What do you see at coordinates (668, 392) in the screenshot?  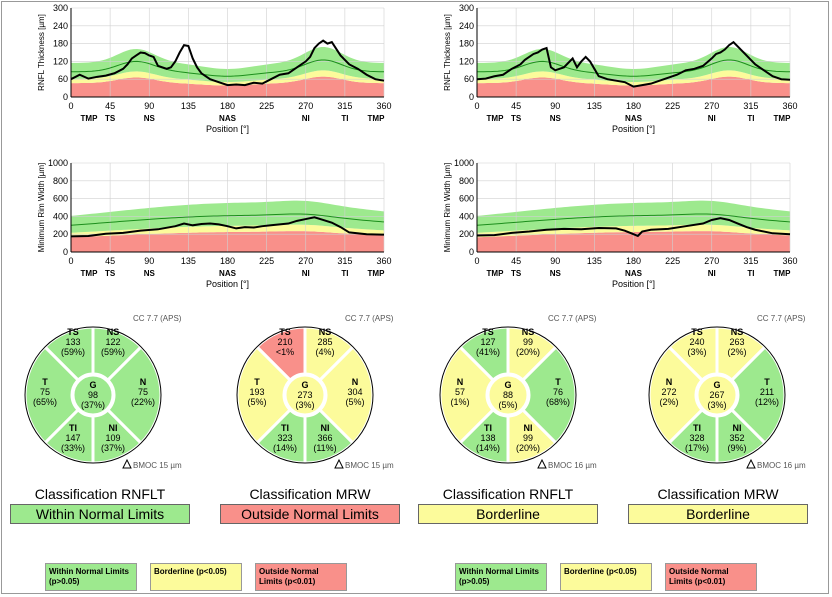 I see `sector-value: 272` at bounding box center [668, 392].